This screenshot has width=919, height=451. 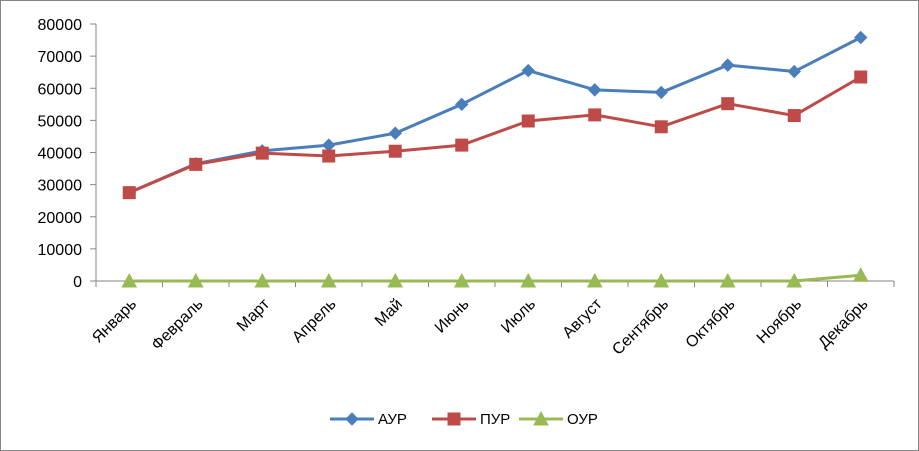 What do you see at coordinates (843, 324) in the screenshot?
I see `x-tick-label: Декабрь` at bounding box center [843, 324].